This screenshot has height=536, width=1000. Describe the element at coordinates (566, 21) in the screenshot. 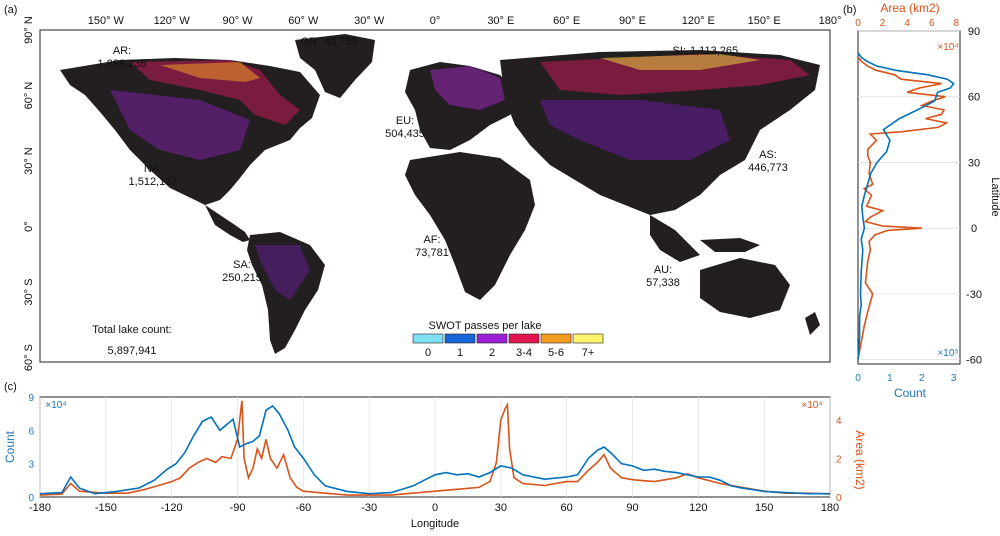

I see `map-lon-tick: 60° E` at that location.